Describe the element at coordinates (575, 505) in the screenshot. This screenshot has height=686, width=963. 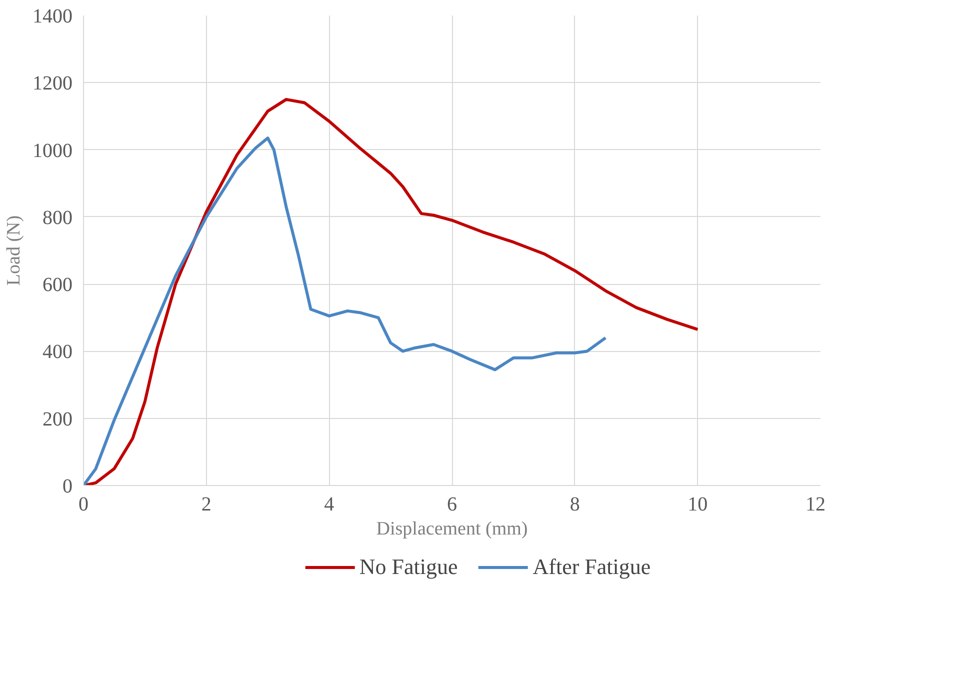
I see `x-tick-label: 8` at that location.